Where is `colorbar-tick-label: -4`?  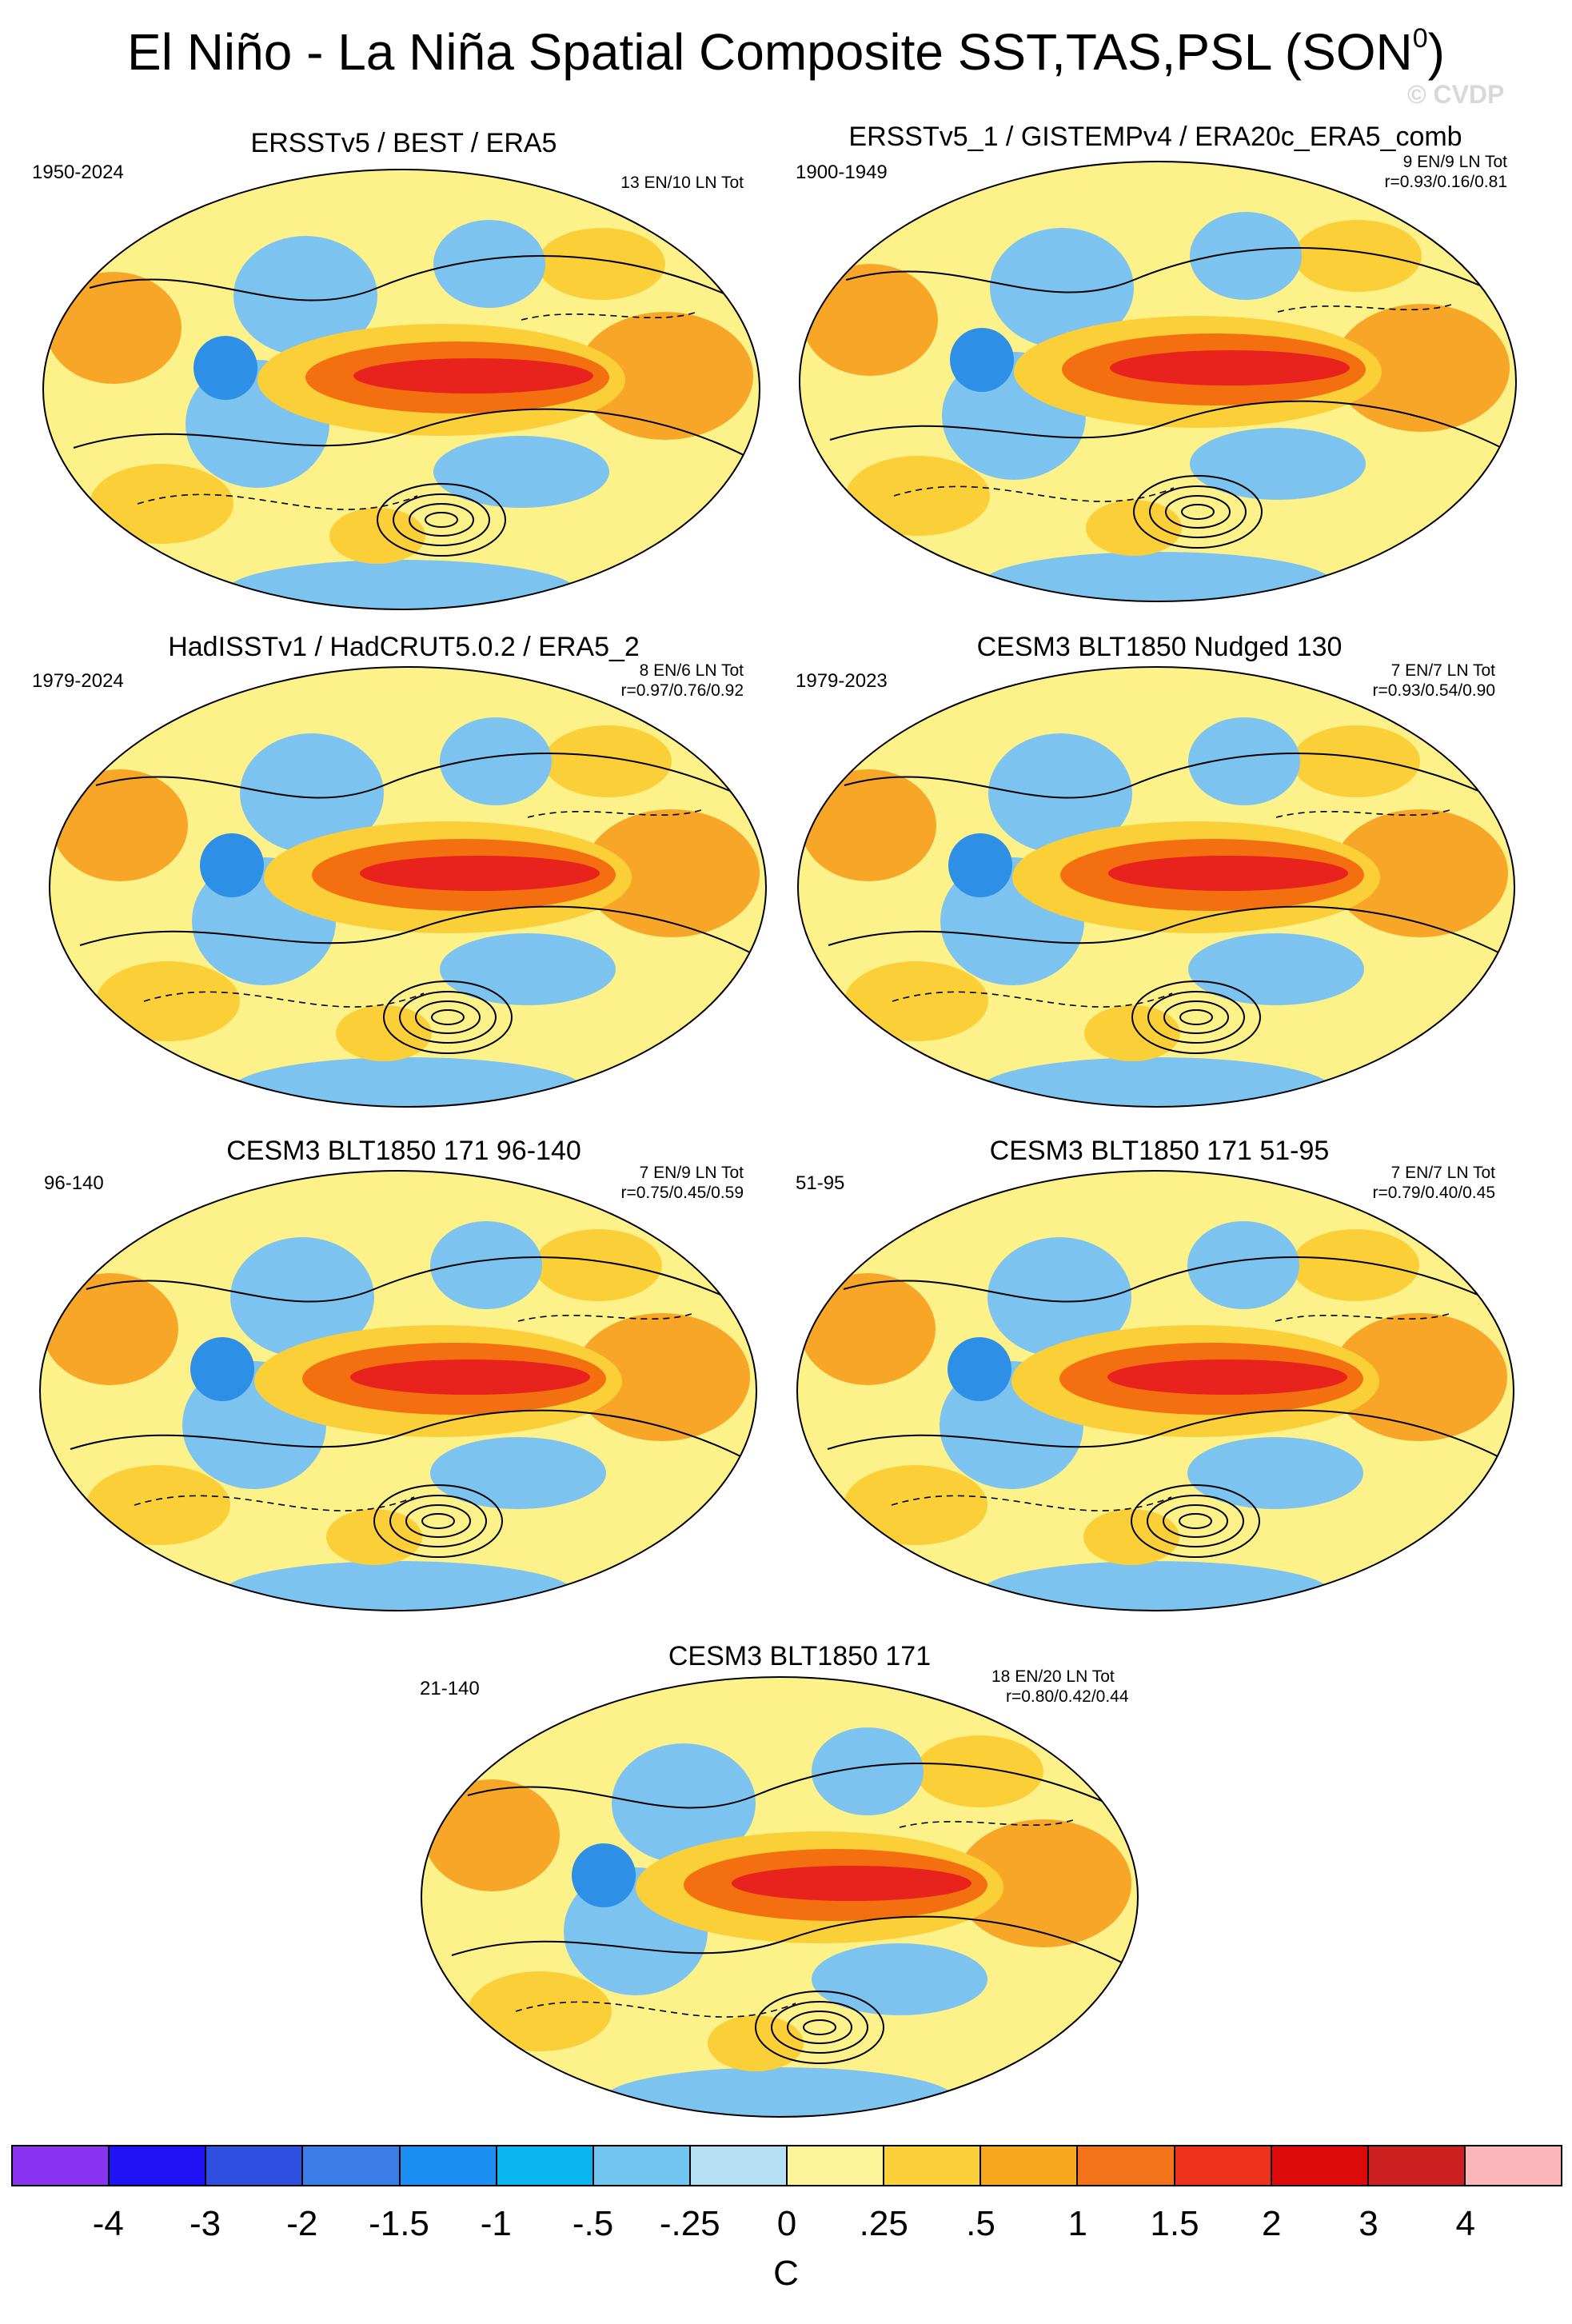 colorbar-tick-label: -4 is located at coordinates (108, 2223).